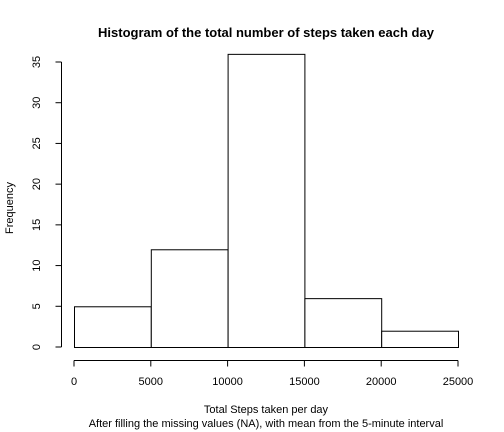  I want to click on y-tick-label: 5, so click(37, 306).